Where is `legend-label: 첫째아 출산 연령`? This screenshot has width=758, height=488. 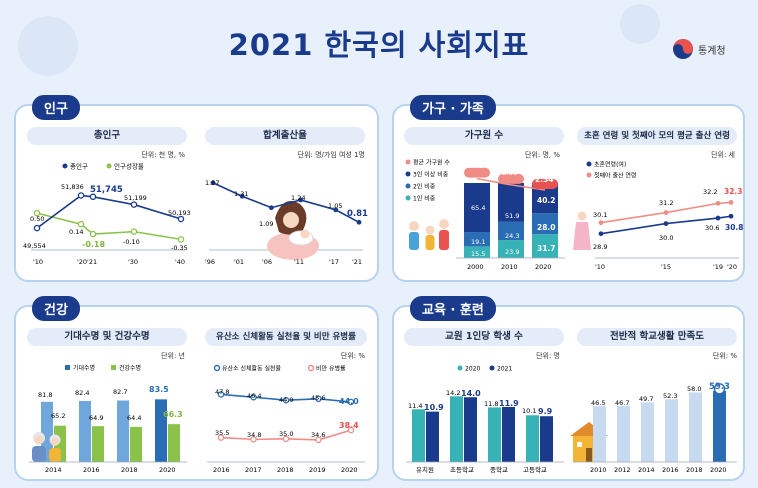 legend-label: 첫째아 출산 연령 is located at coordinates (615, 176).